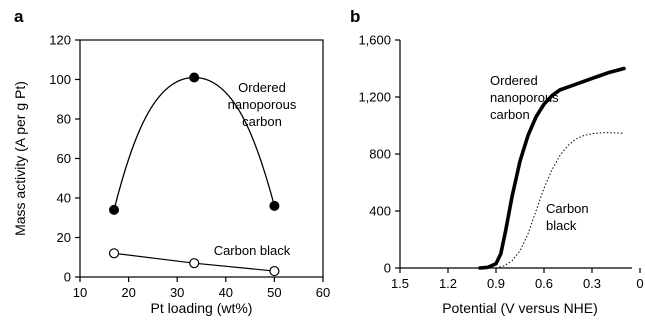  I want to click on x-tick-label: 50, so click(274, 292).